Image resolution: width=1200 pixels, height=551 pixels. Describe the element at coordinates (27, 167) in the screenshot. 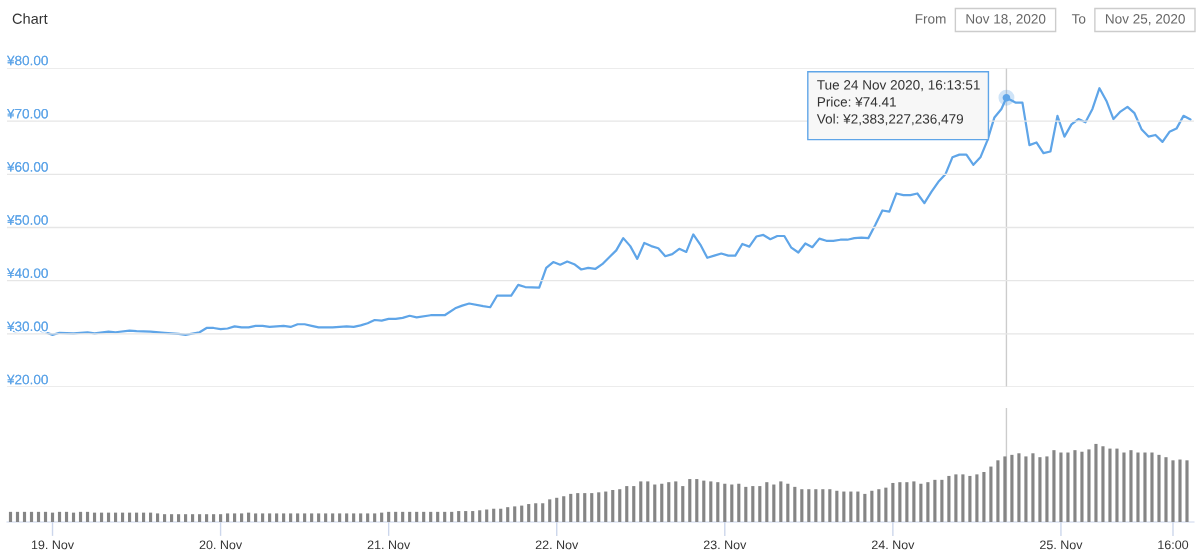

I see `y-tick-label: ¥60.00` at that location.